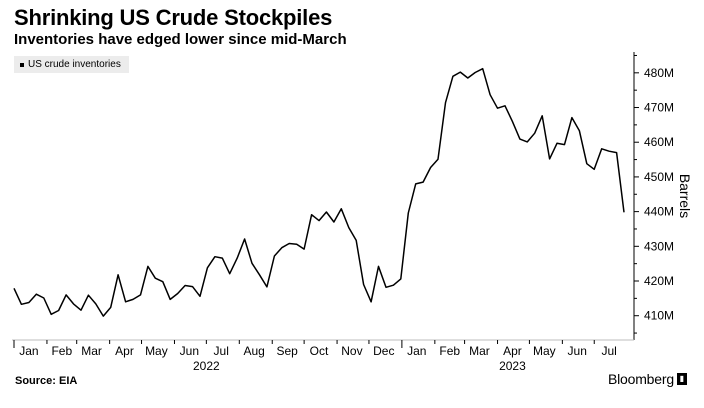  Describe the element at coordinates (659, 212) in the screenshot. I see `y-tick-label: 440M` at that location.